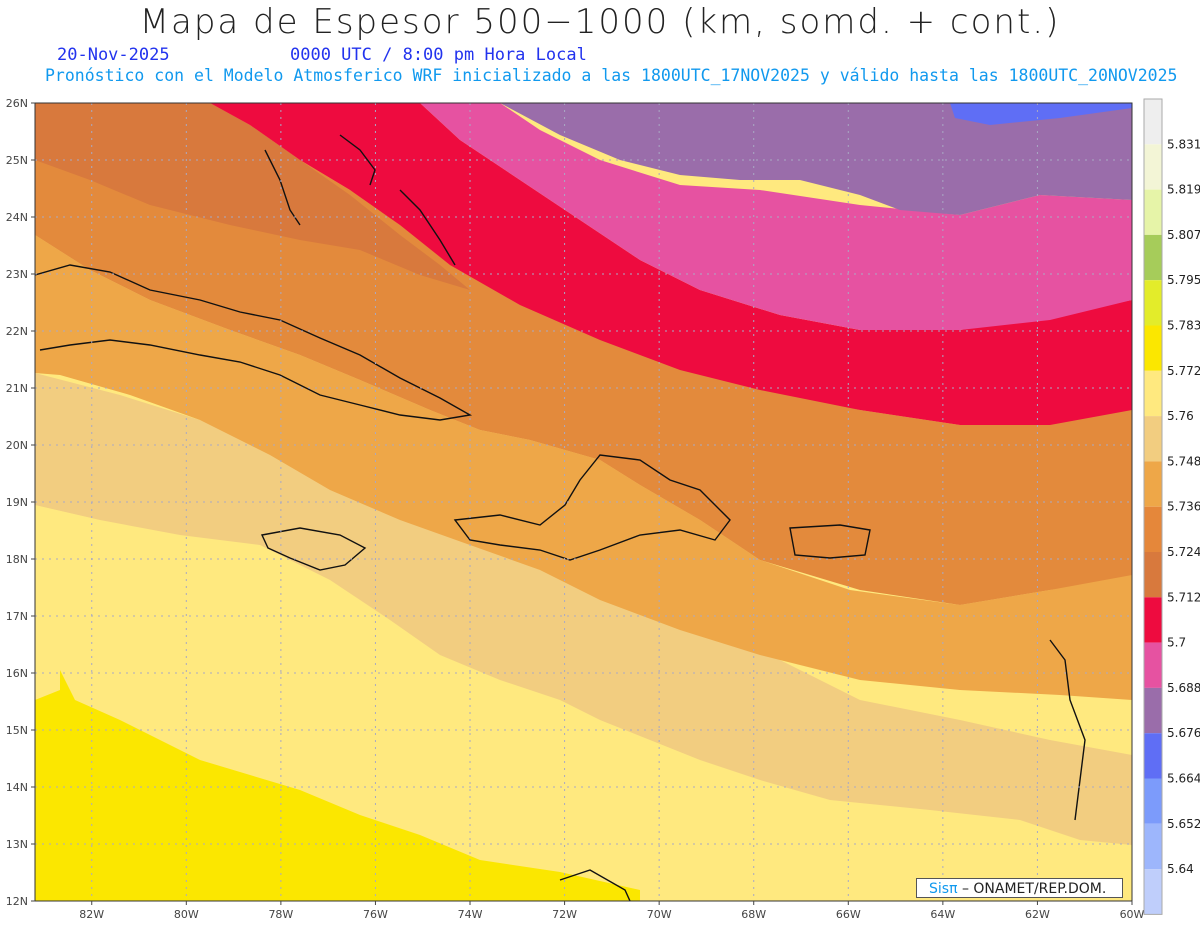 The width and height of the screenshot is (1200, 927). What do you see at coordinates (592, 507) in the screenshot?
I see `hispaniola-coast` at bounding box center [592, 507].